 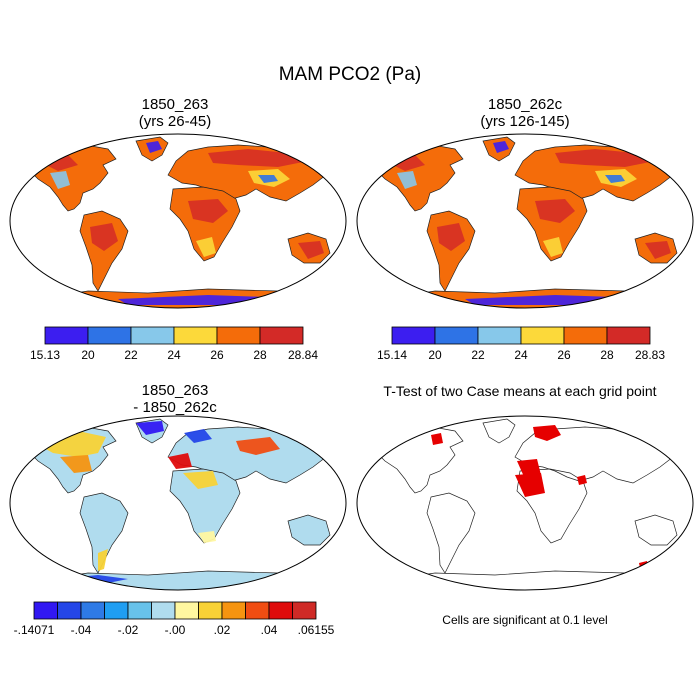 What do you see at coordinates (222, 630) in the screenshot?
I see `colorbar-tick-label-5: .02` at bounding box center [222, 630].